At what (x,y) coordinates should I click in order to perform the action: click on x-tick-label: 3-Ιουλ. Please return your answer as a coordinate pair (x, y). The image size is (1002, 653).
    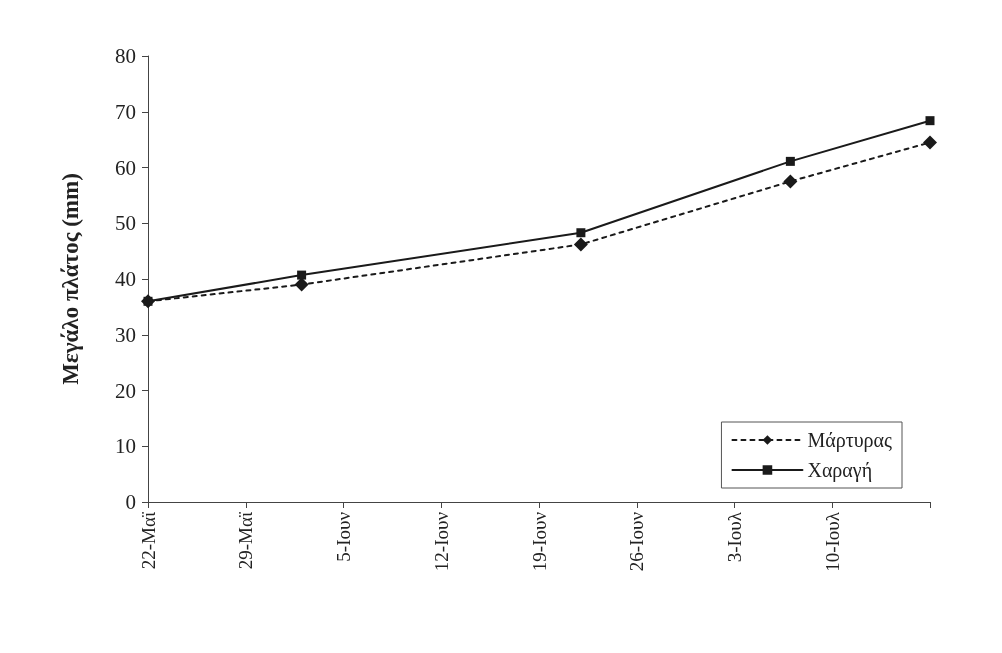
    Looking at the image, I should click on (734, 537).